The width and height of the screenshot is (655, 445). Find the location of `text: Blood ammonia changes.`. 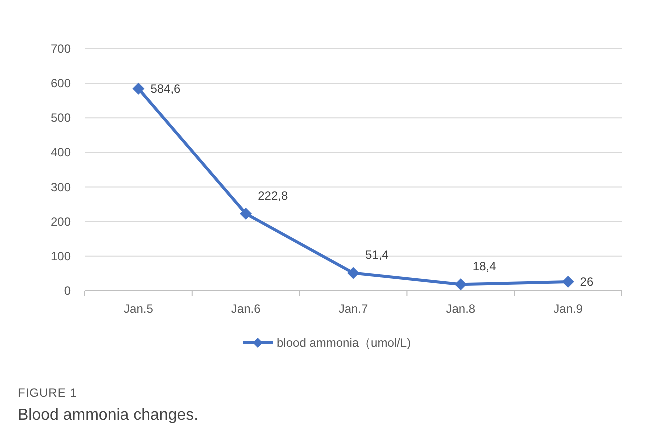

text: Blood ammonia changes. is located at coordinates (108, 415).